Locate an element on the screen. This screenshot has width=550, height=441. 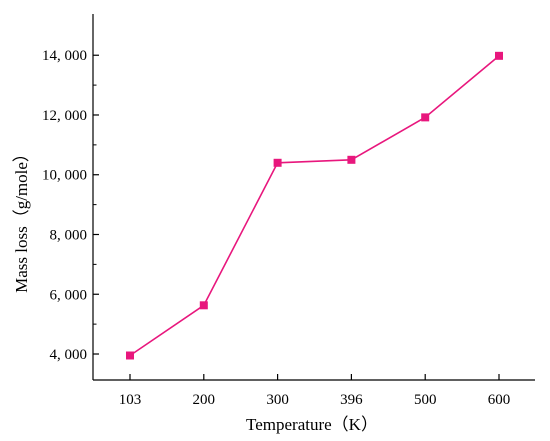
y-tick-label: 10, 000 is located at coordinates (64, 176).